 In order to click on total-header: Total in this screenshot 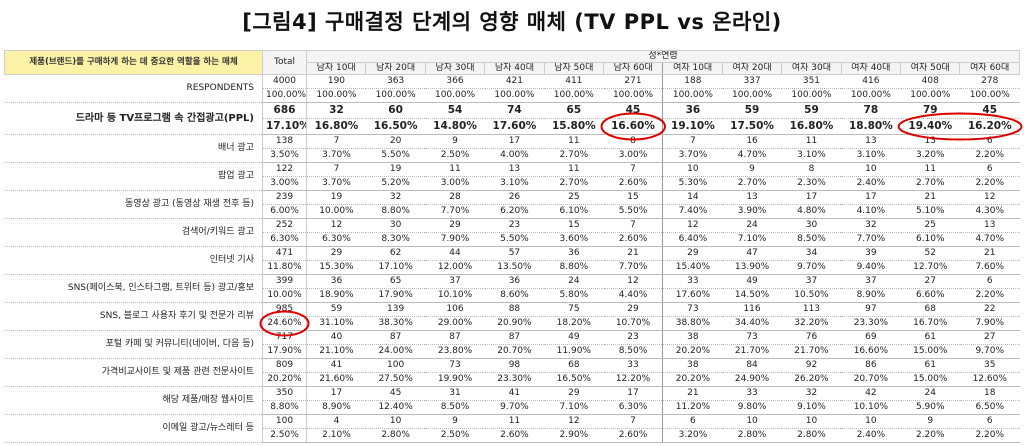, I will do `click(284, 62)`.